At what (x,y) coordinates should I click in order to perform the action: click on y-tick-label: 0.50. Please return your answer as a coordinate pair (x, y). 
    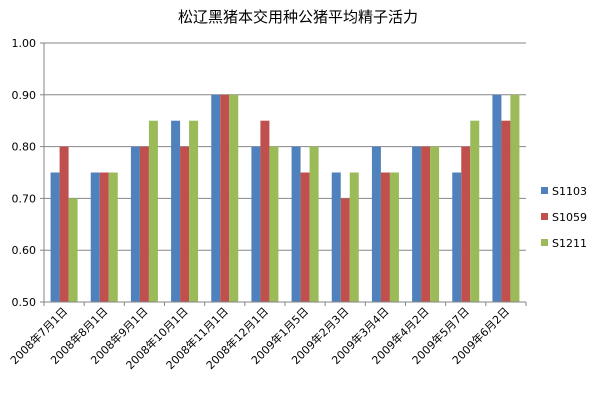
    Looking at the image, I should click on (24, 302).